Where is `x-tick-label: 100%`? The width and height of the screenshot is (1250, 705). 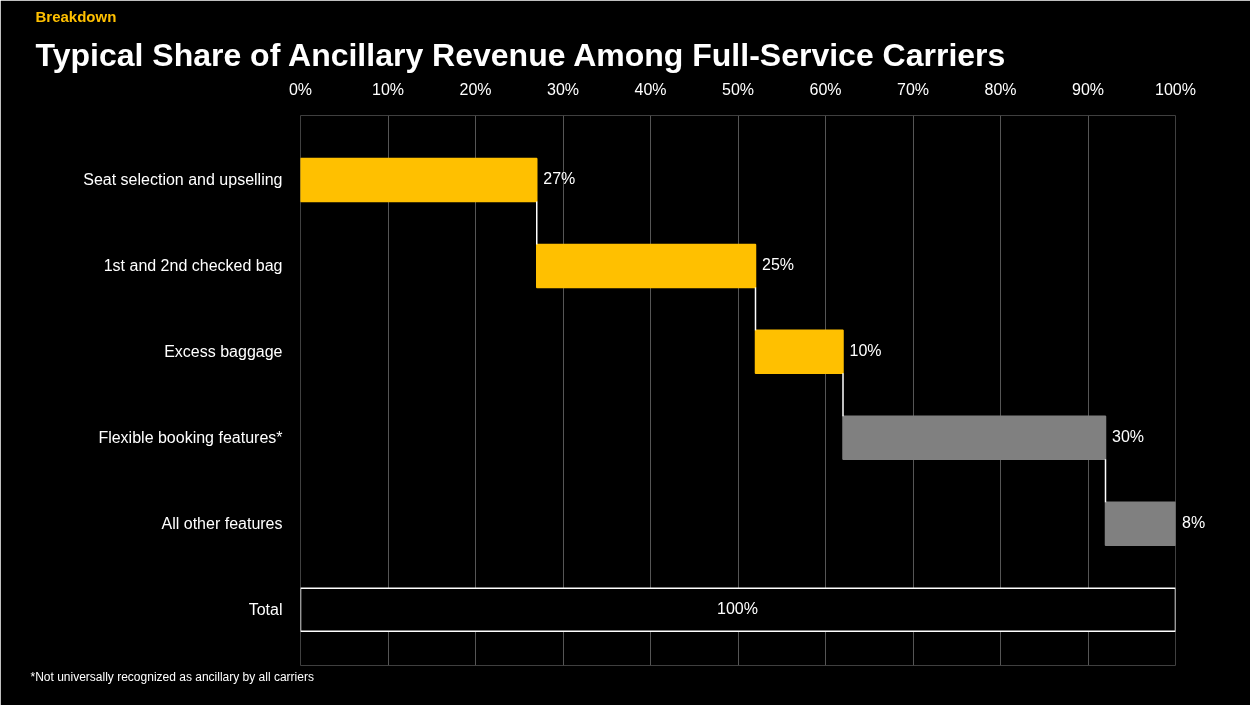
x-tick-label: 100% is located at coordinates (1175, 89).